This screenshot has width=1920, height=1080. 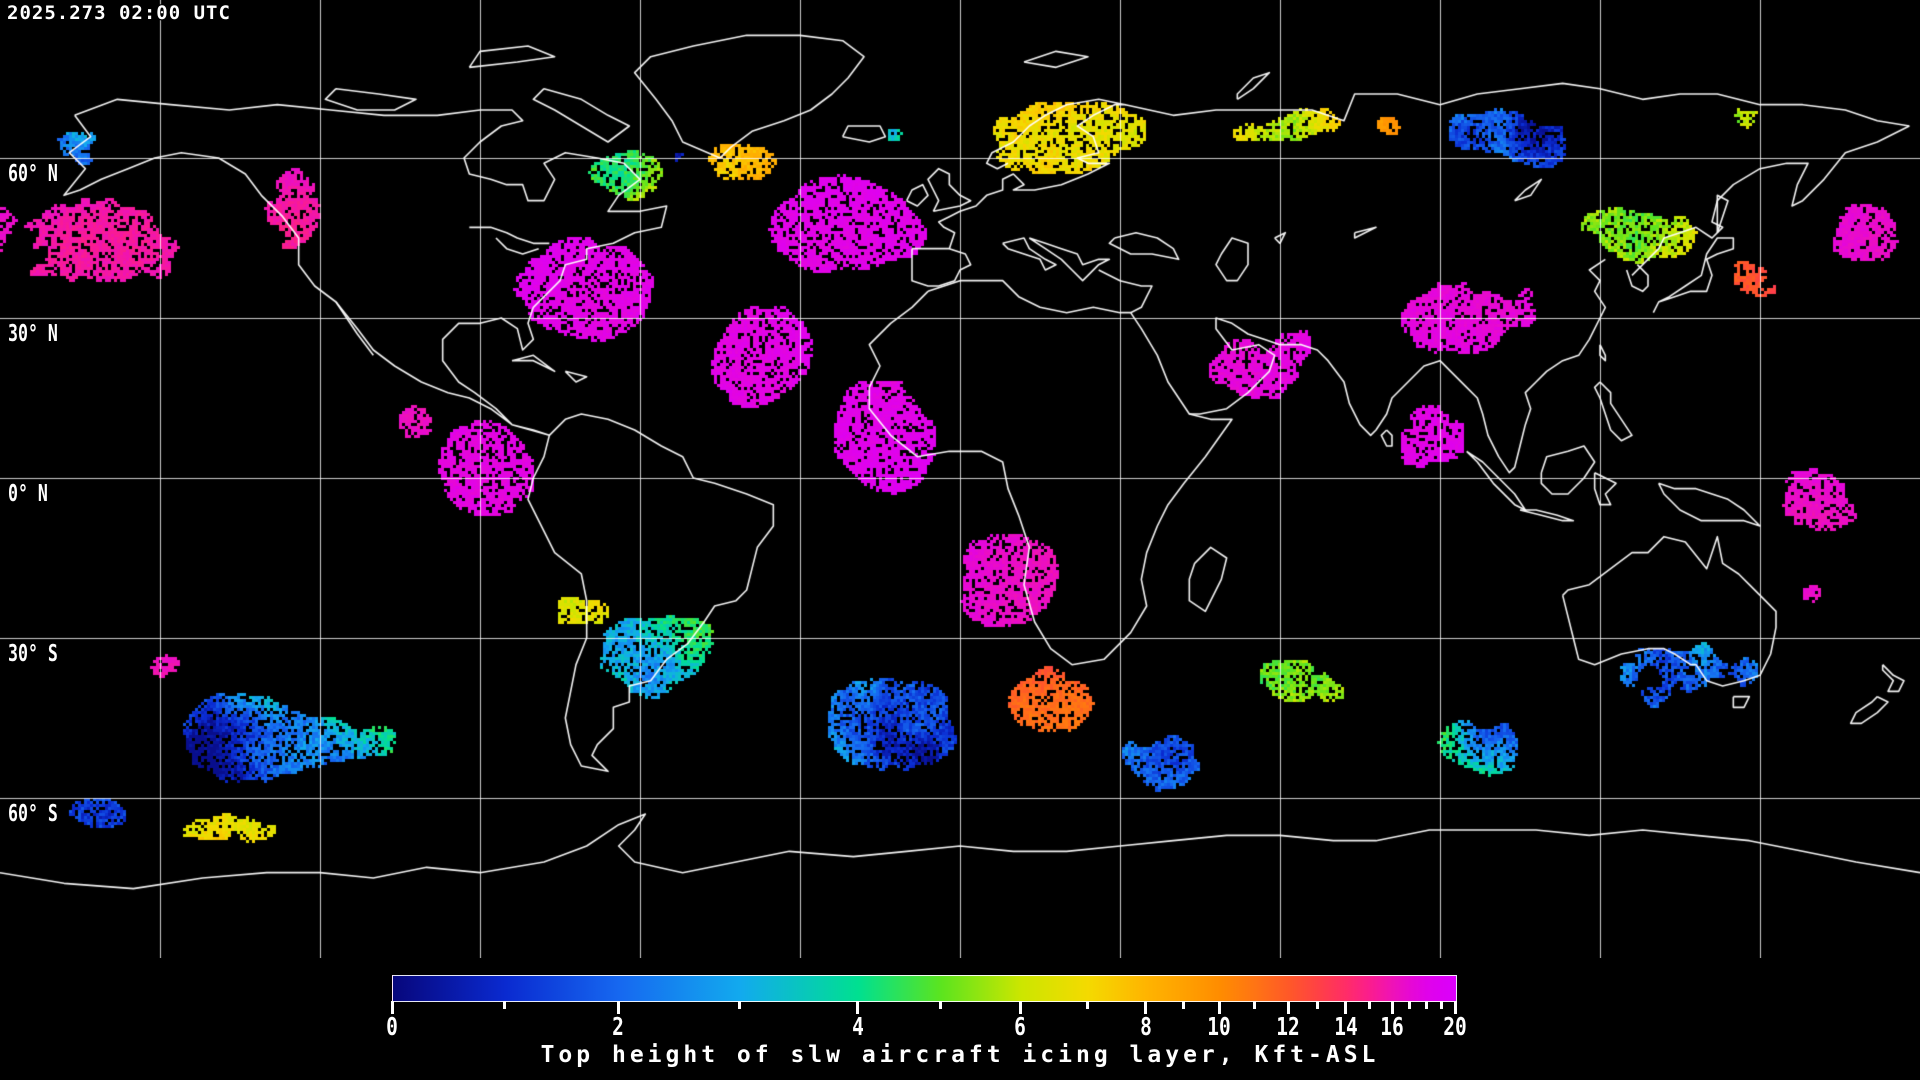 What do you see at coordinates (1145, 1026) in the screenshot?
I see `colorbar-tick-label-8: 8` at bounding box center [1145, 1026].